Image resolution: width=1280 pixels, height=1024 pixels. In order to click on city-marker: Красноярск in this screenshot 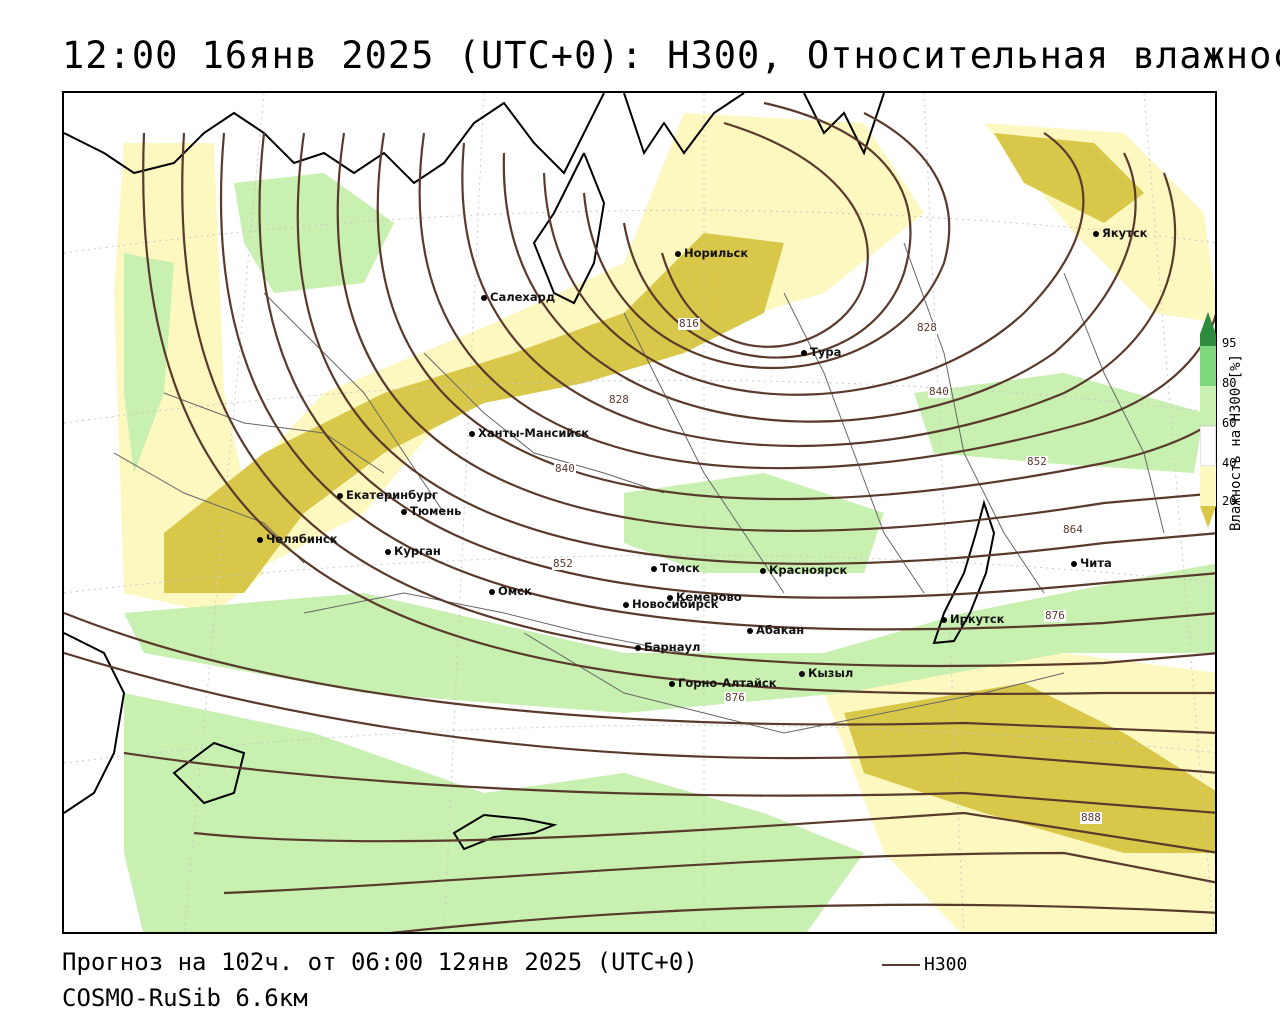, I will do `click(803, 570)`.